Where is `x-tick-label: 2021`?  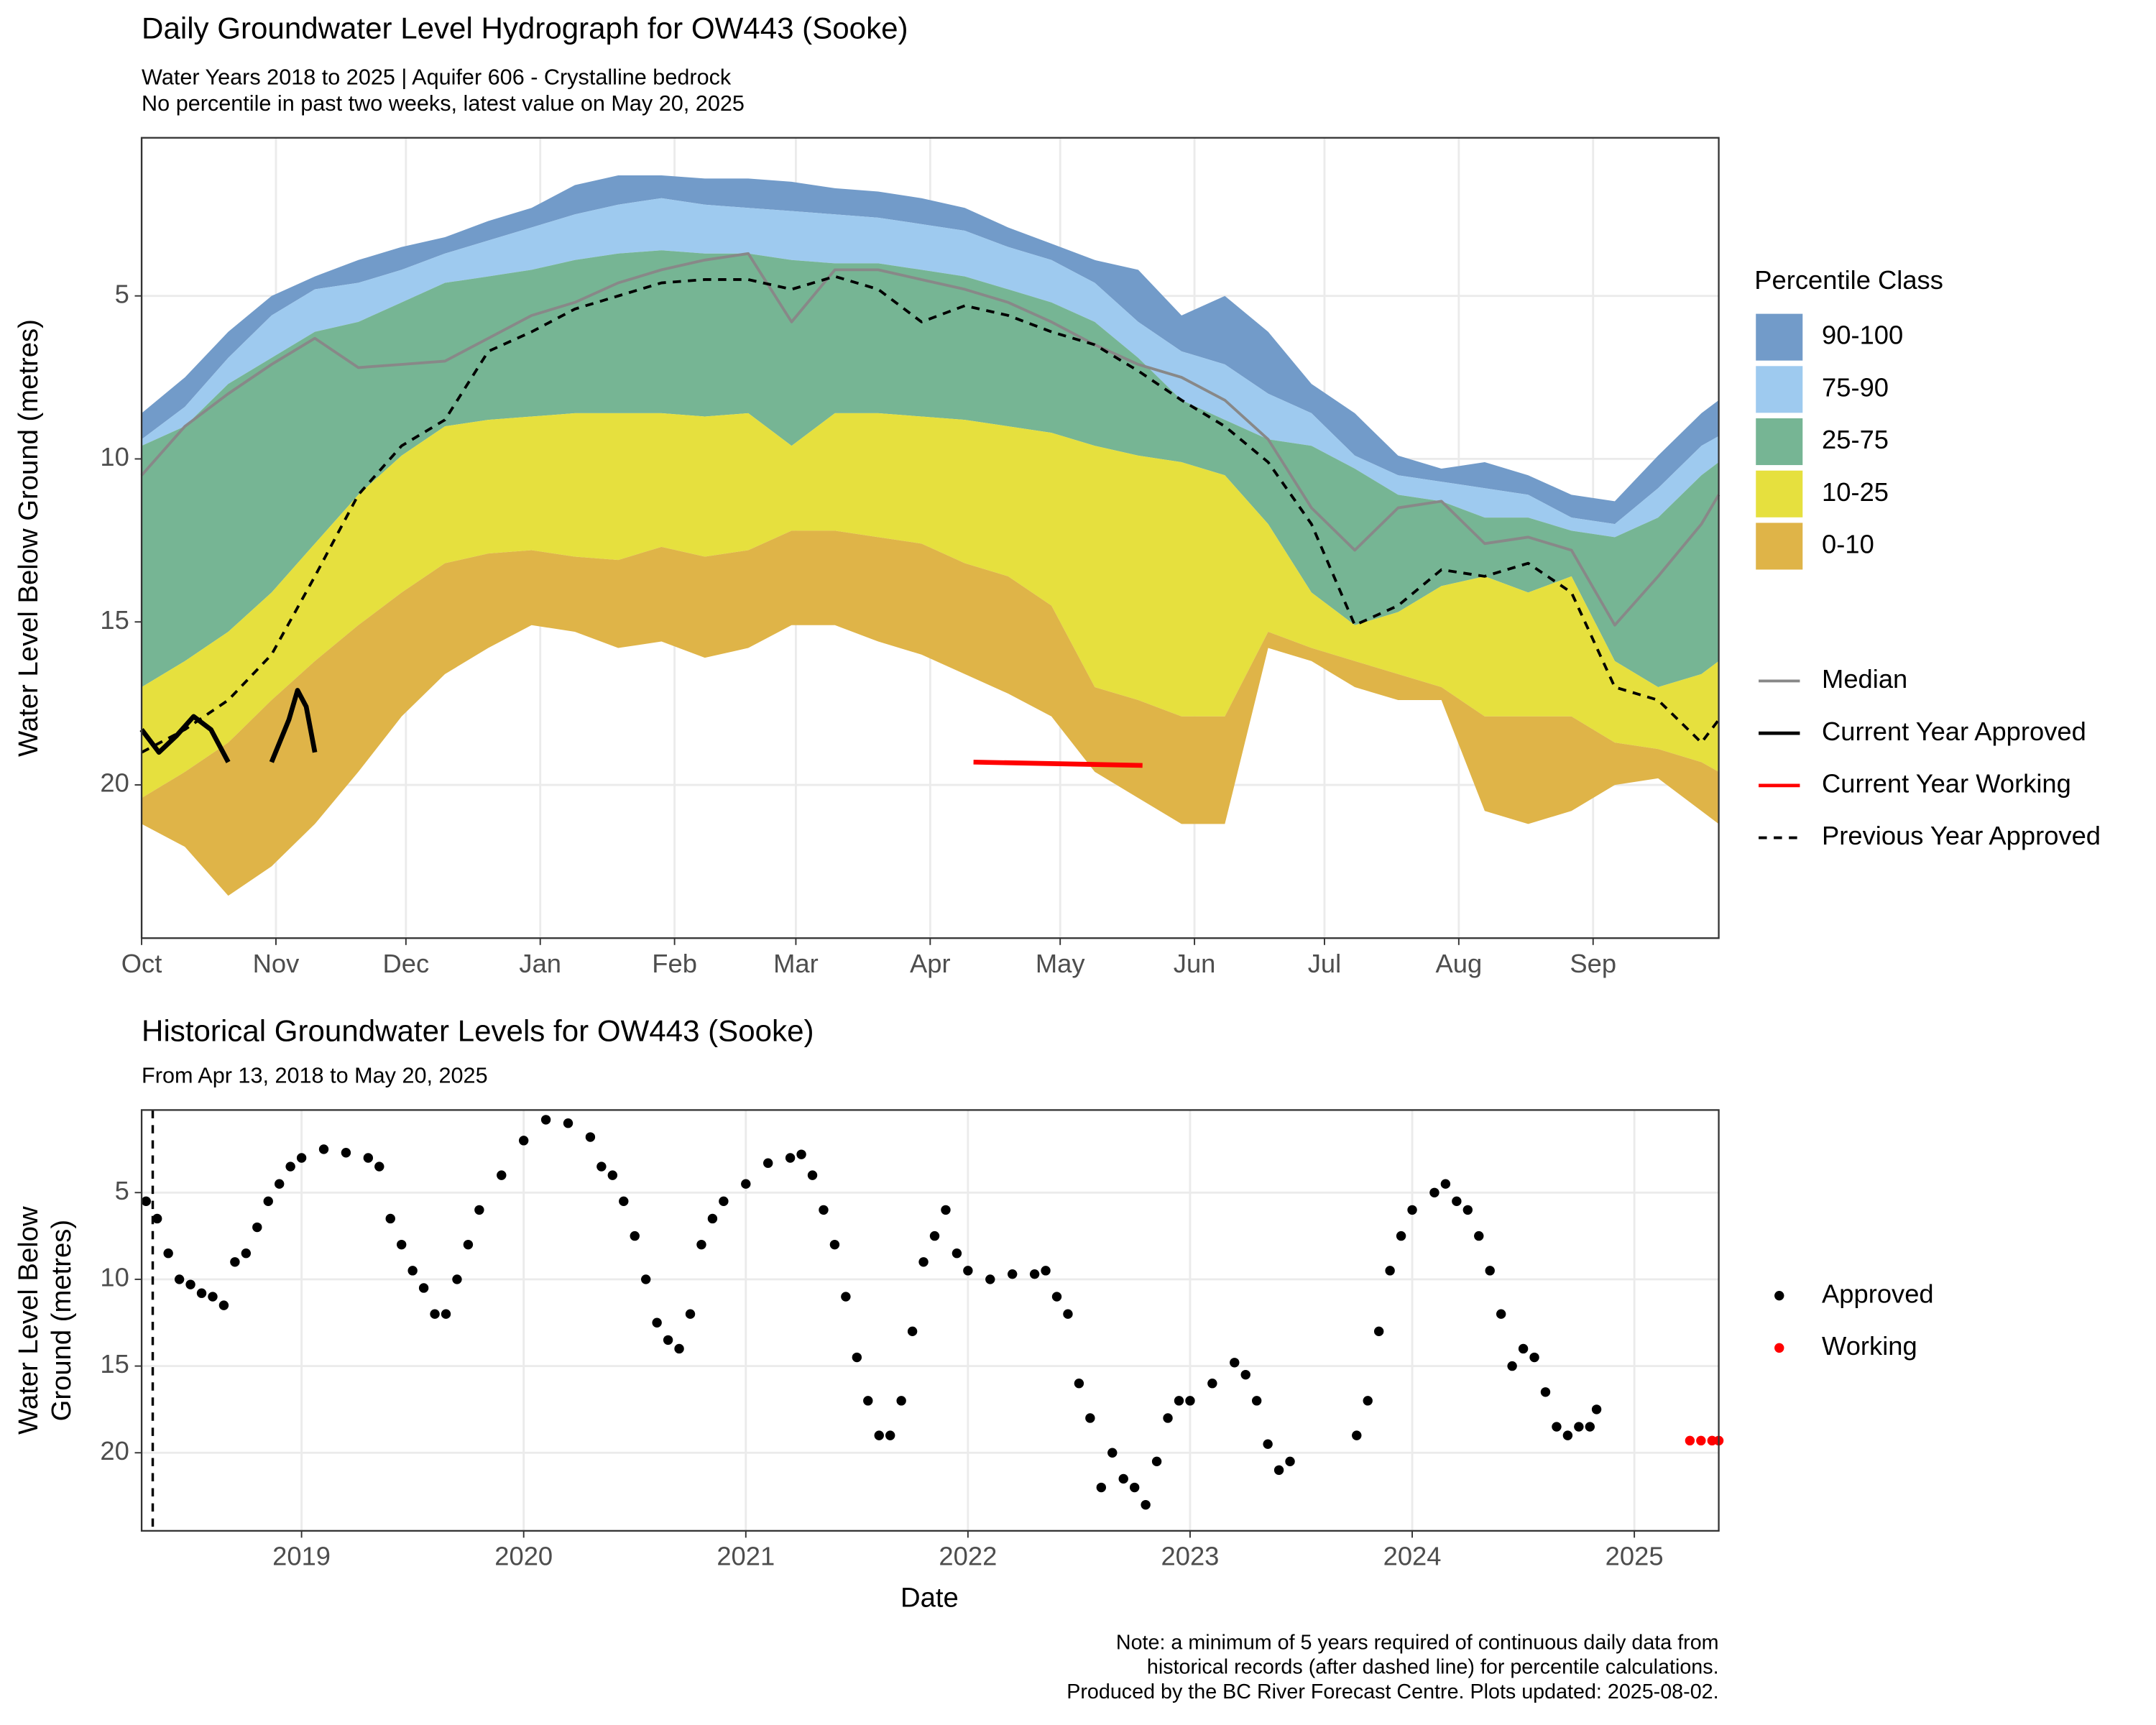
x-tick-label: 2021 is located at coordinates (746, 1556).